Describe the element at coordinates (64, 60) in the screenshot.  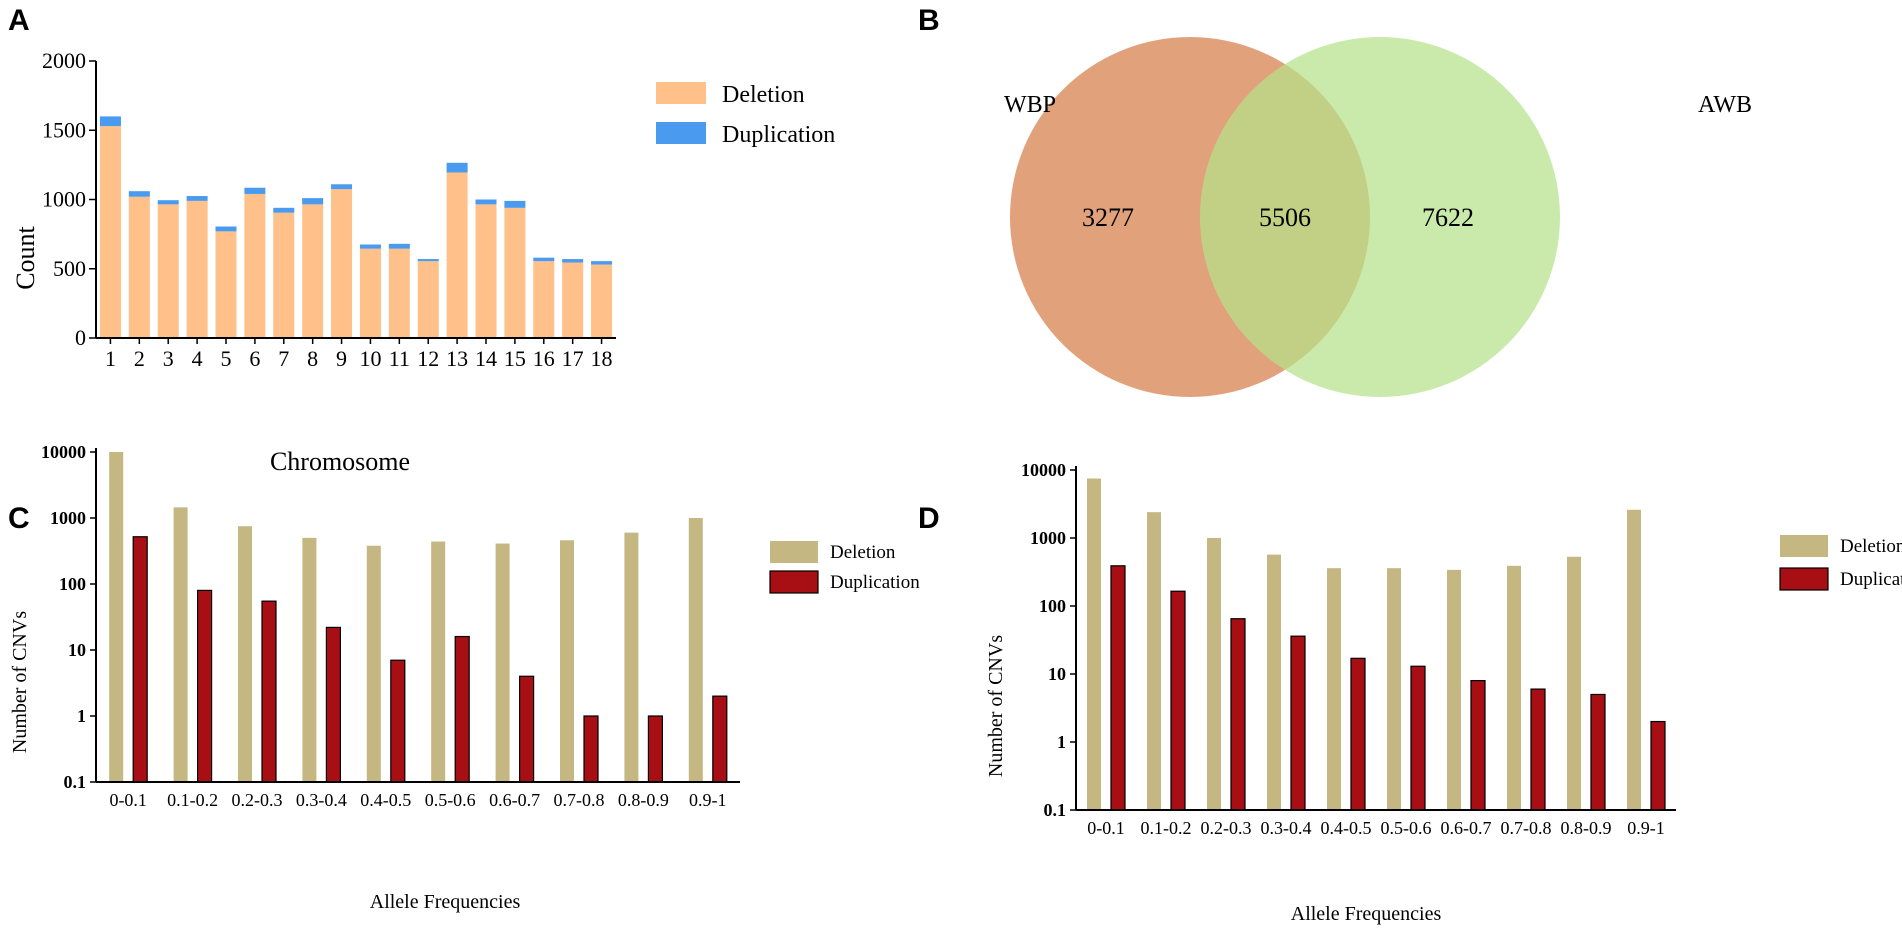
I see `y-tick-a-2000: 2000` at that location.